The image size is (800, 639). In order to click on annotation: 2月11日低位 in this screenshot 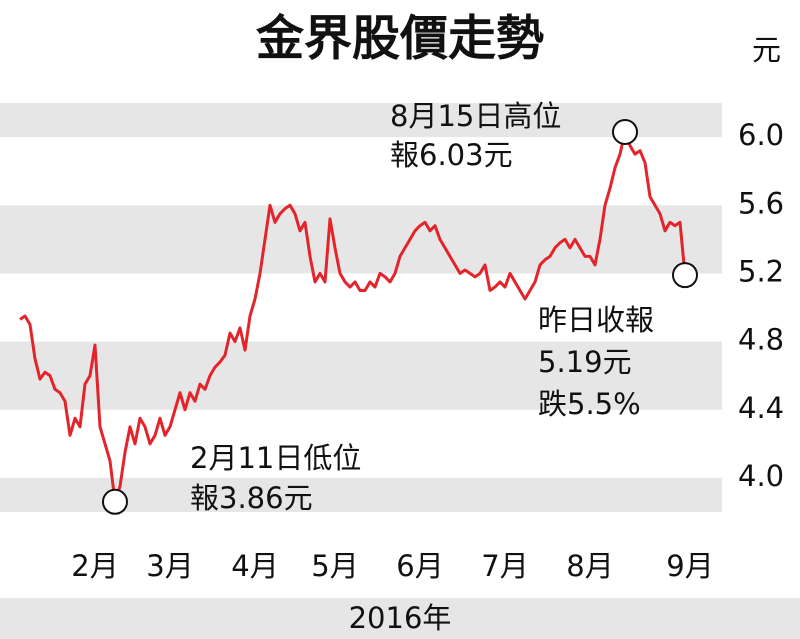, I will do `click(275, 458)`.